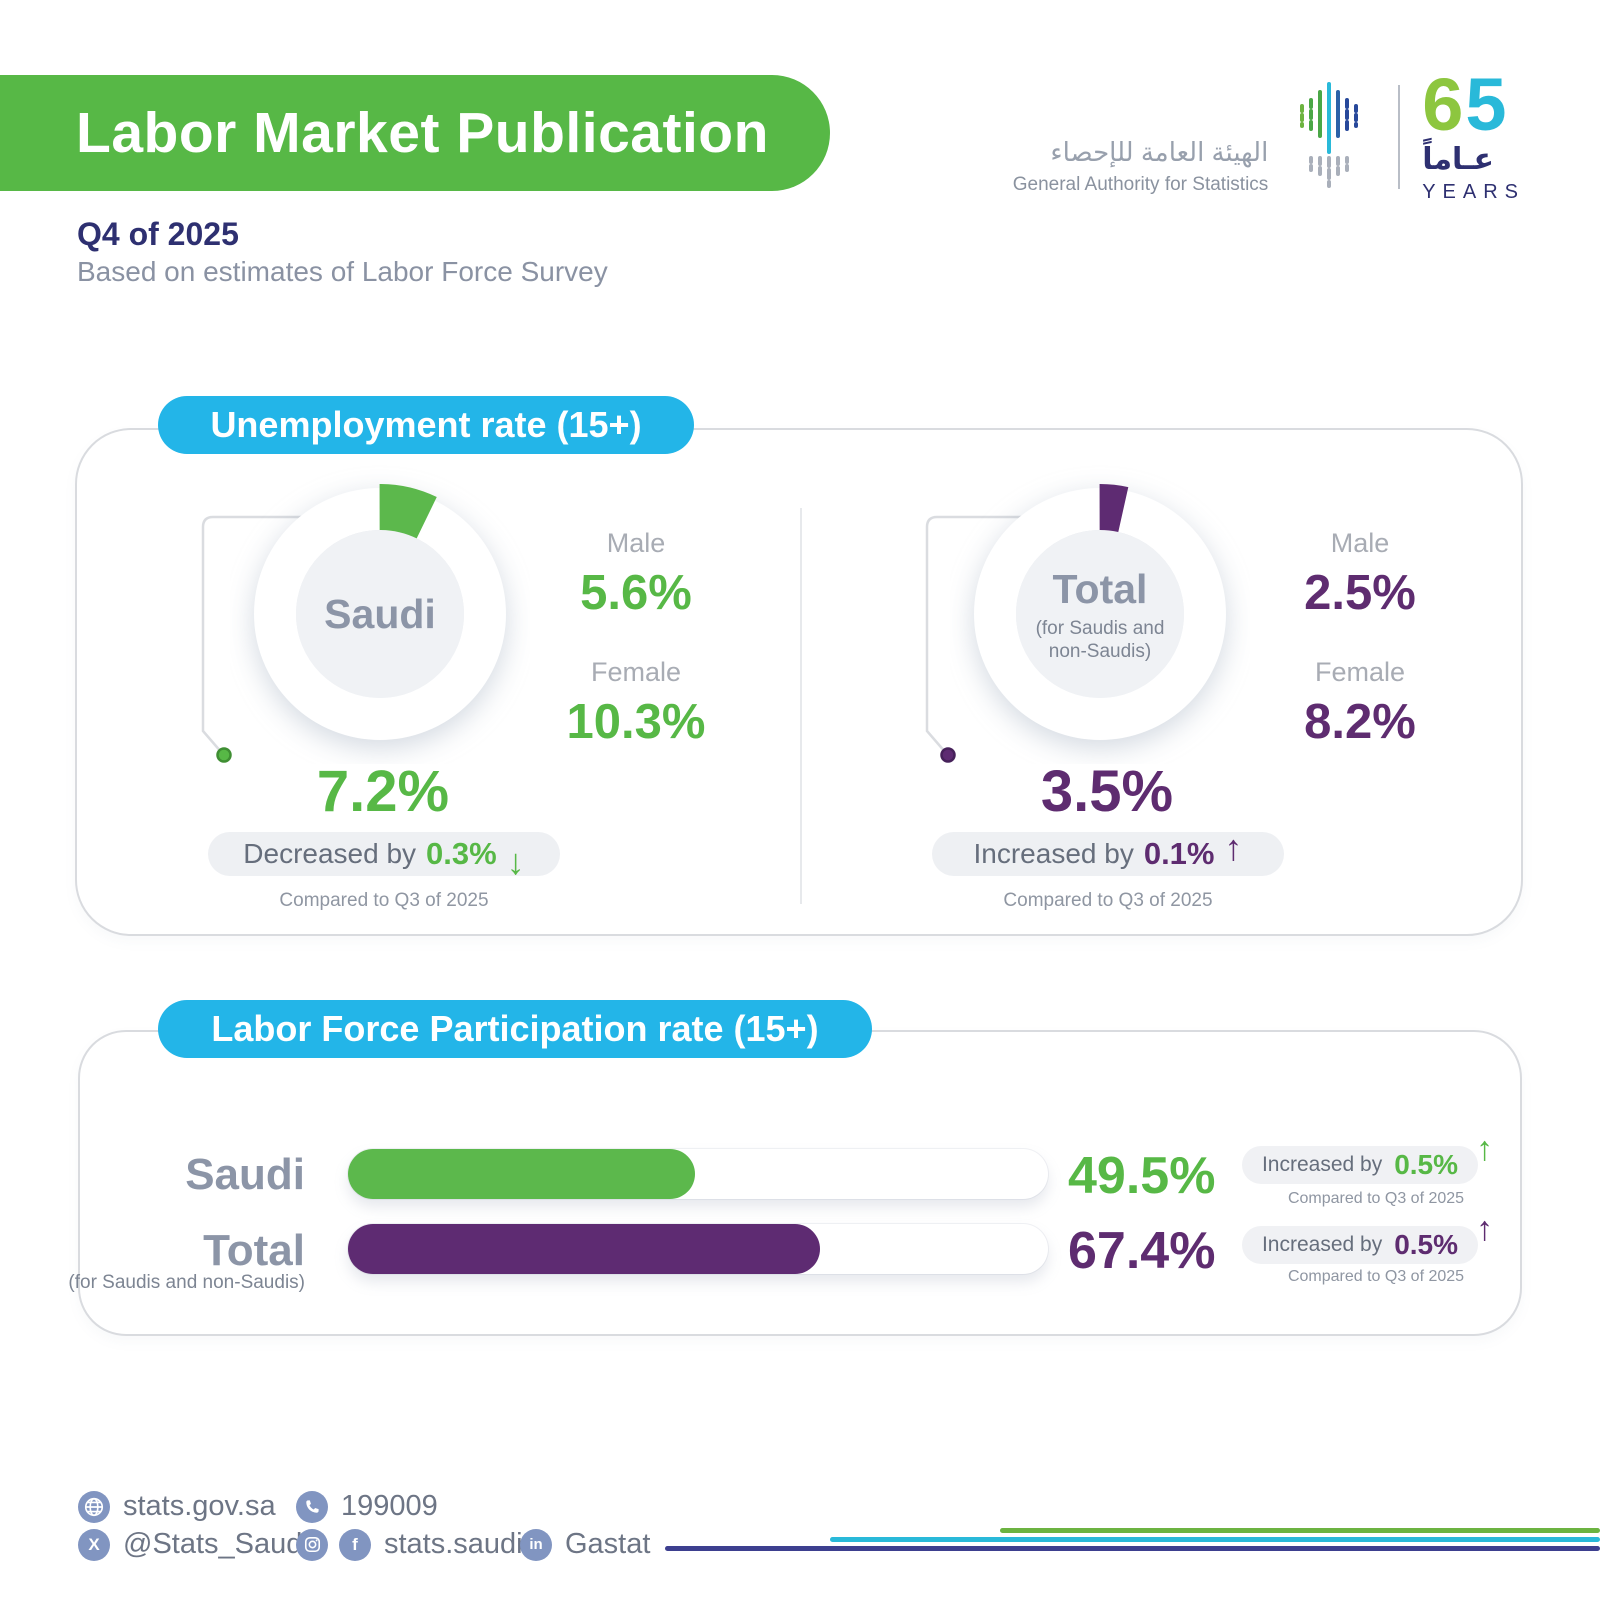  What do you see at coordinates (1142, 1176) in the screenshot?
I see `participation-saudi-value: 49.5%` at bounding box center [1142, 1176].